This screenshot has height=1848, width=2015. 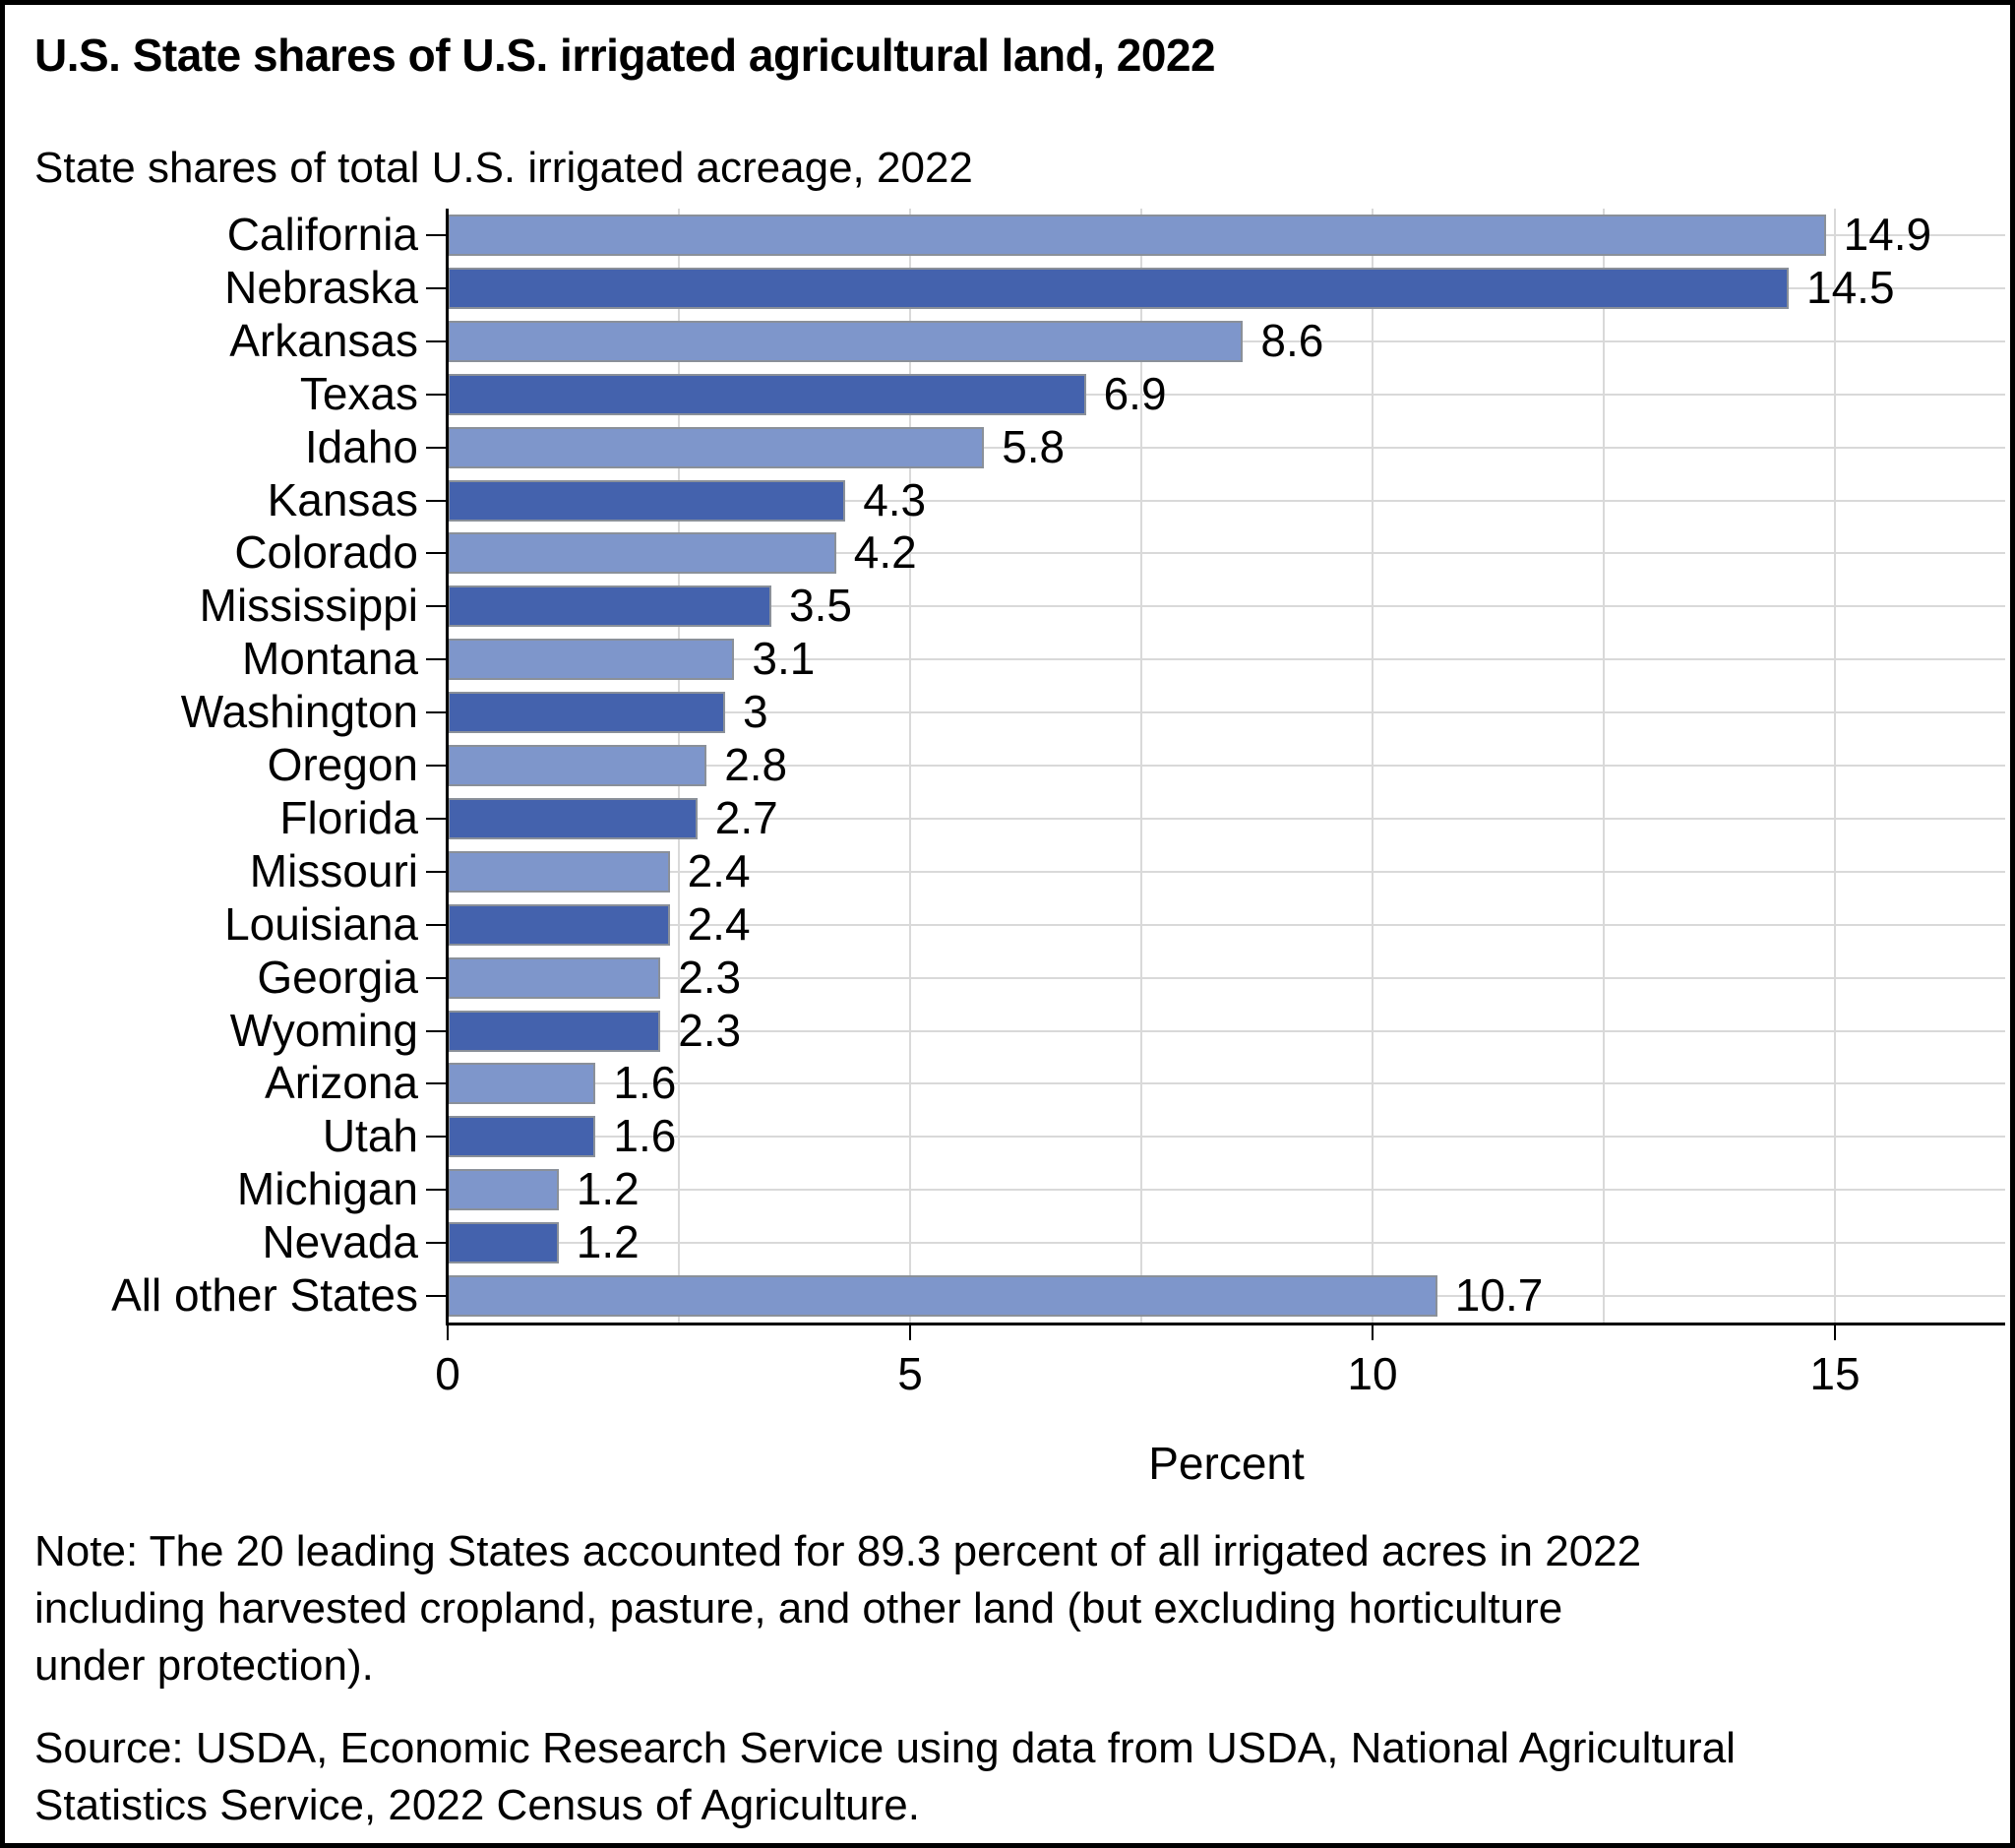 I want to click on x-tick-label: 15, so click(x=1835, y=1373).